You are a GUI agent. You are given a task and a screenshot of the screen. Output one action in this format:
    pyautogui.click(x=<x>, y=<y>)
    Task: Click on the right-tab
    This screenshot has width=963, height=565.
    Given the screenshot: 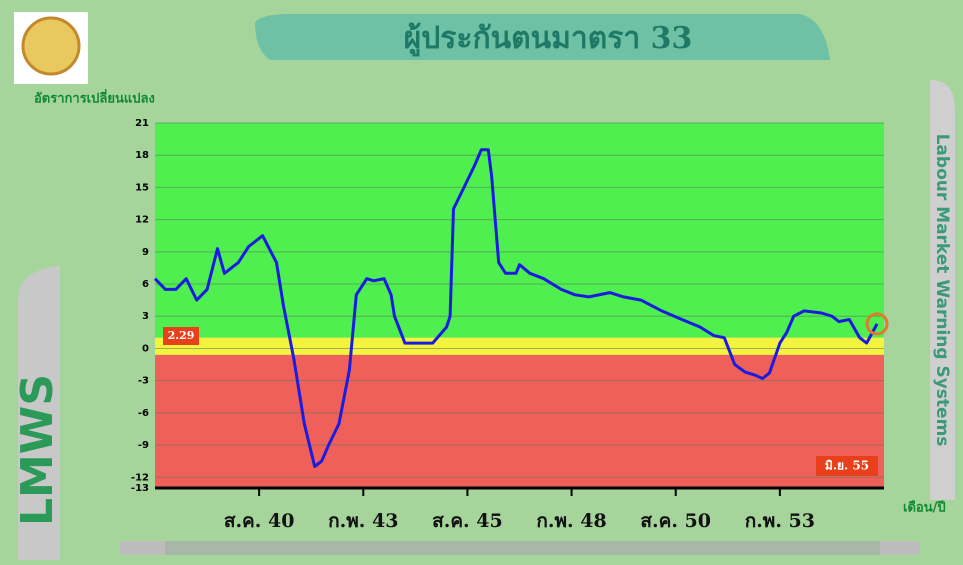 What is the action you would take?
    pyautogui.click(x=942, y=290)
    